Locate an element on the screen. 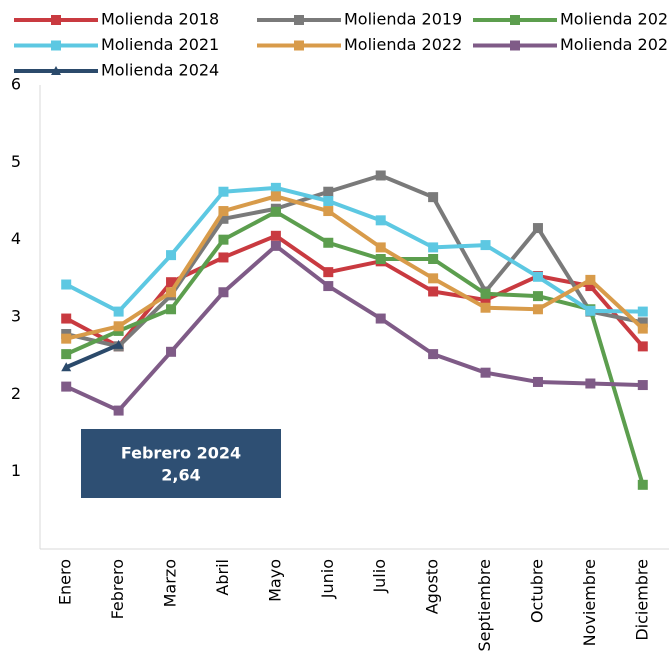 The width and height of the screenshot is (669, 659). legend-entry: Molienda 2020 is located at coordinates (571, 19).